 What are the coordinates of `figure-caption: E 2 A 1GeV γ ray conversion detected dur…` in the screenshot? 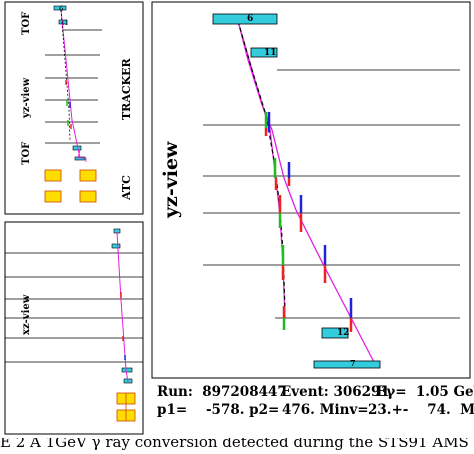 It's located at (237, 446).